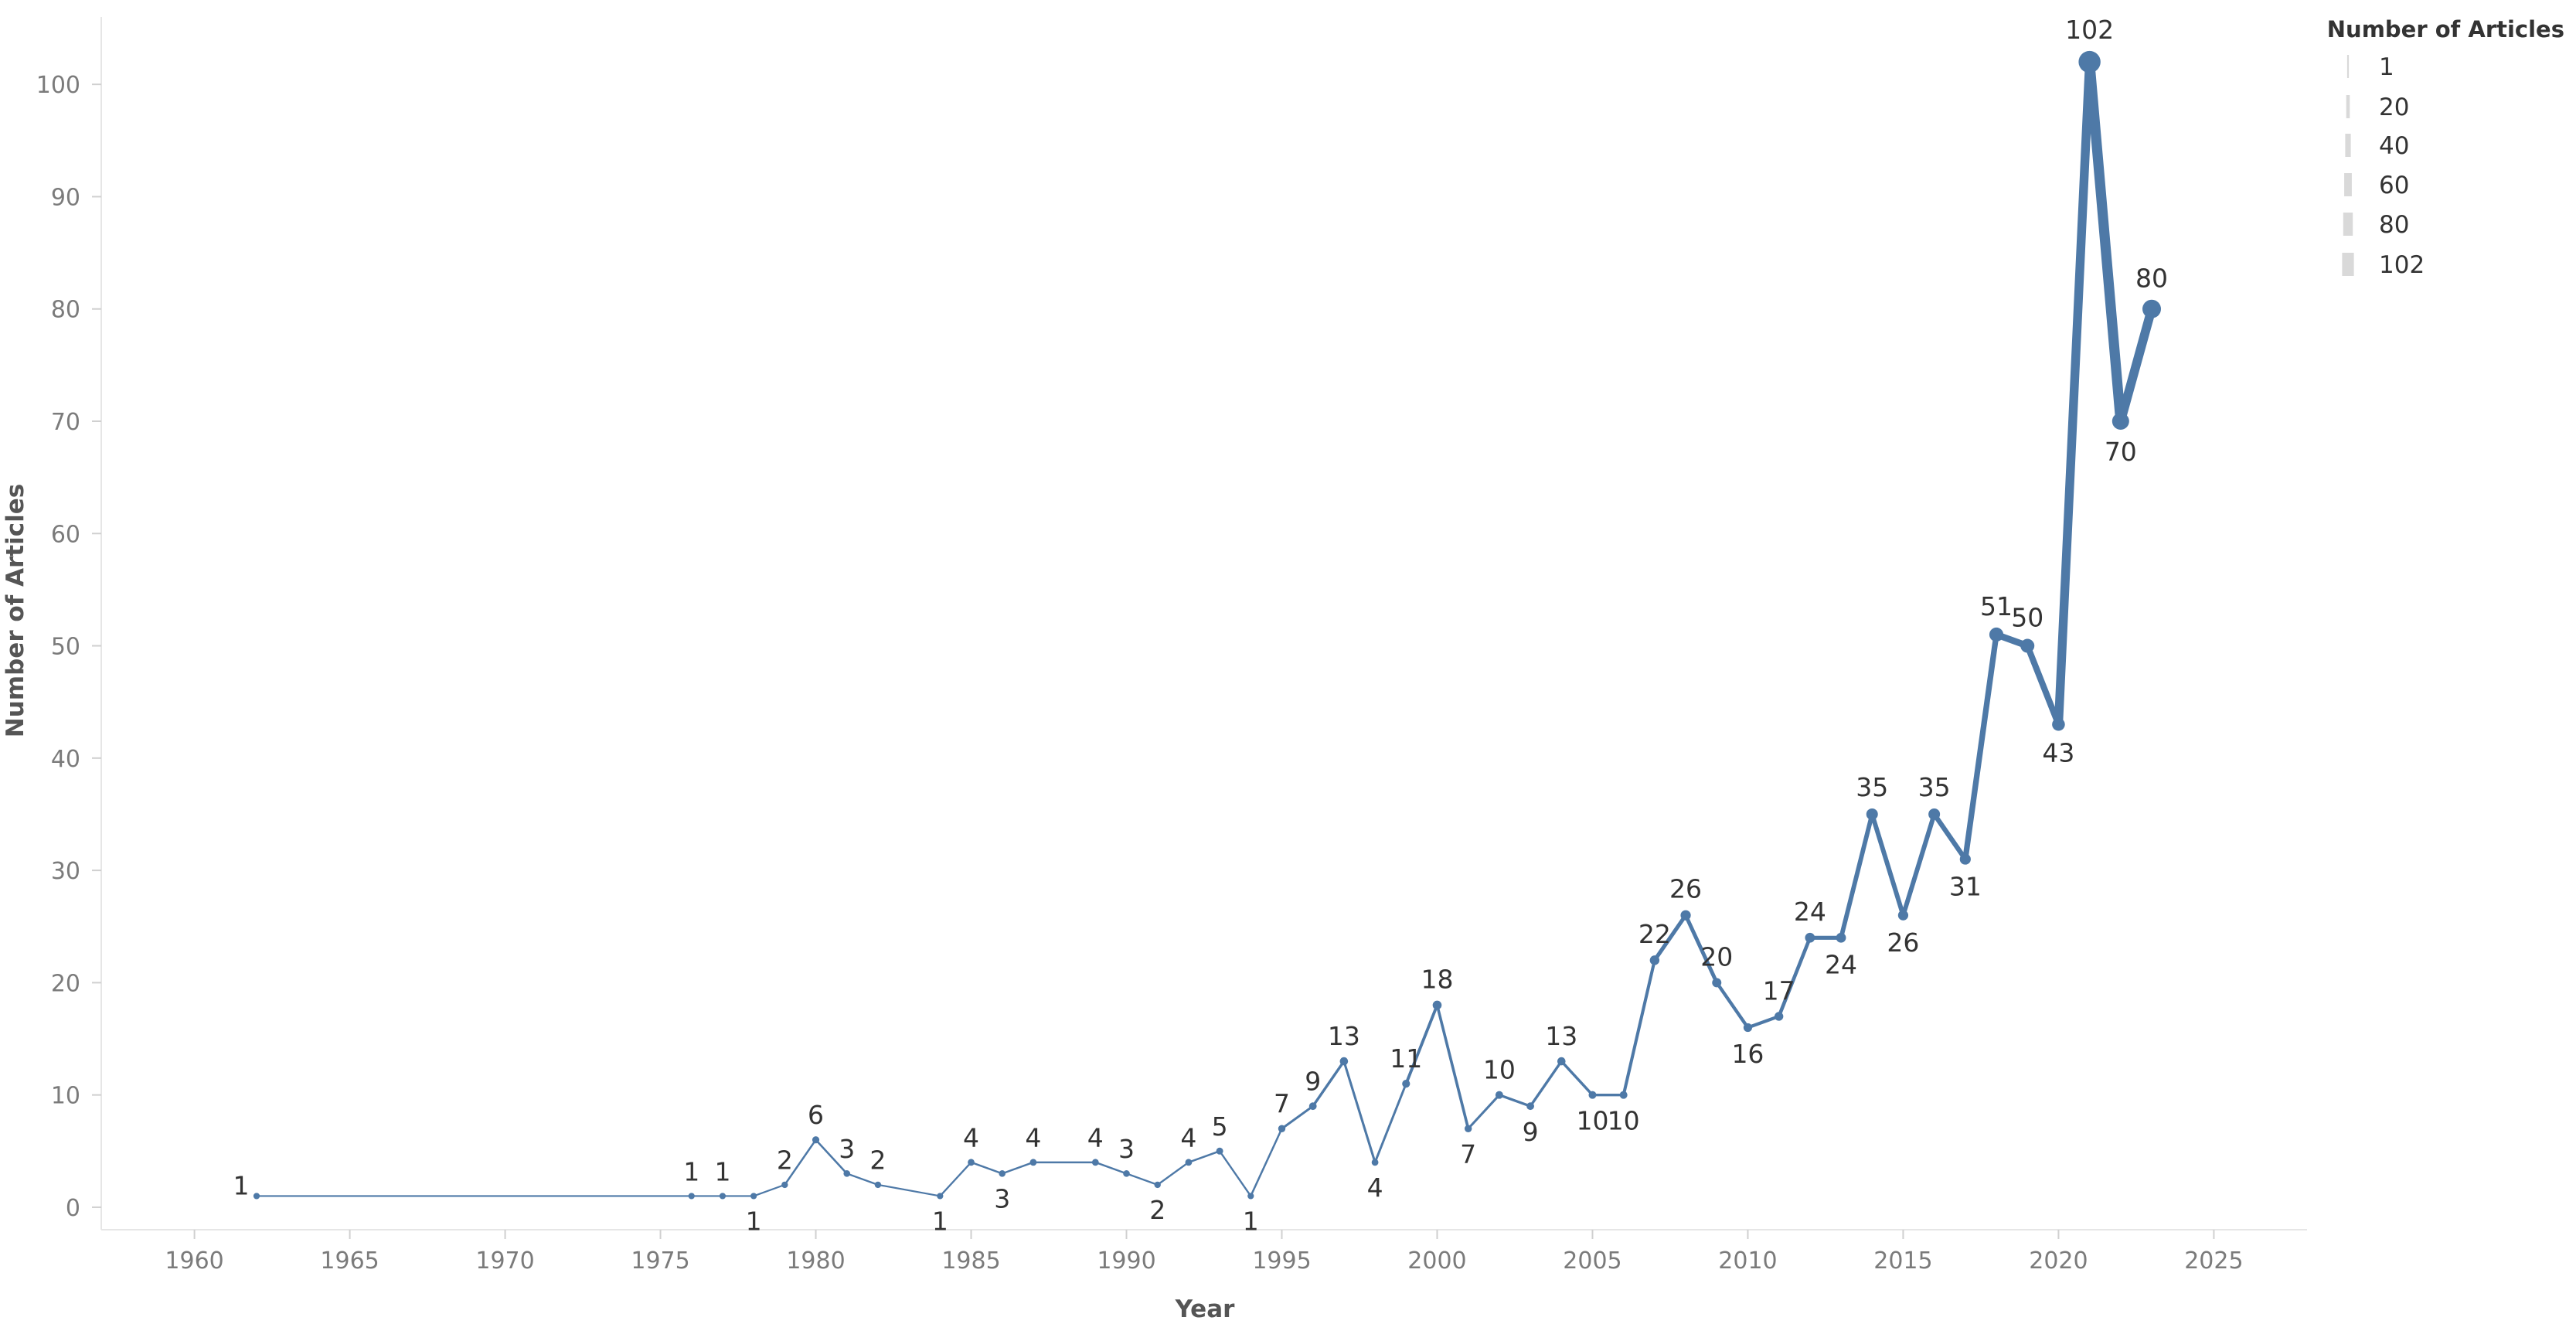 Image resolution: width=2576 pixels, height=1324 pixels. What do you see at coordinates (65, 1096) in the screenshot?
I see `y-tick-label: 10` at bounding box center [65, 1096].